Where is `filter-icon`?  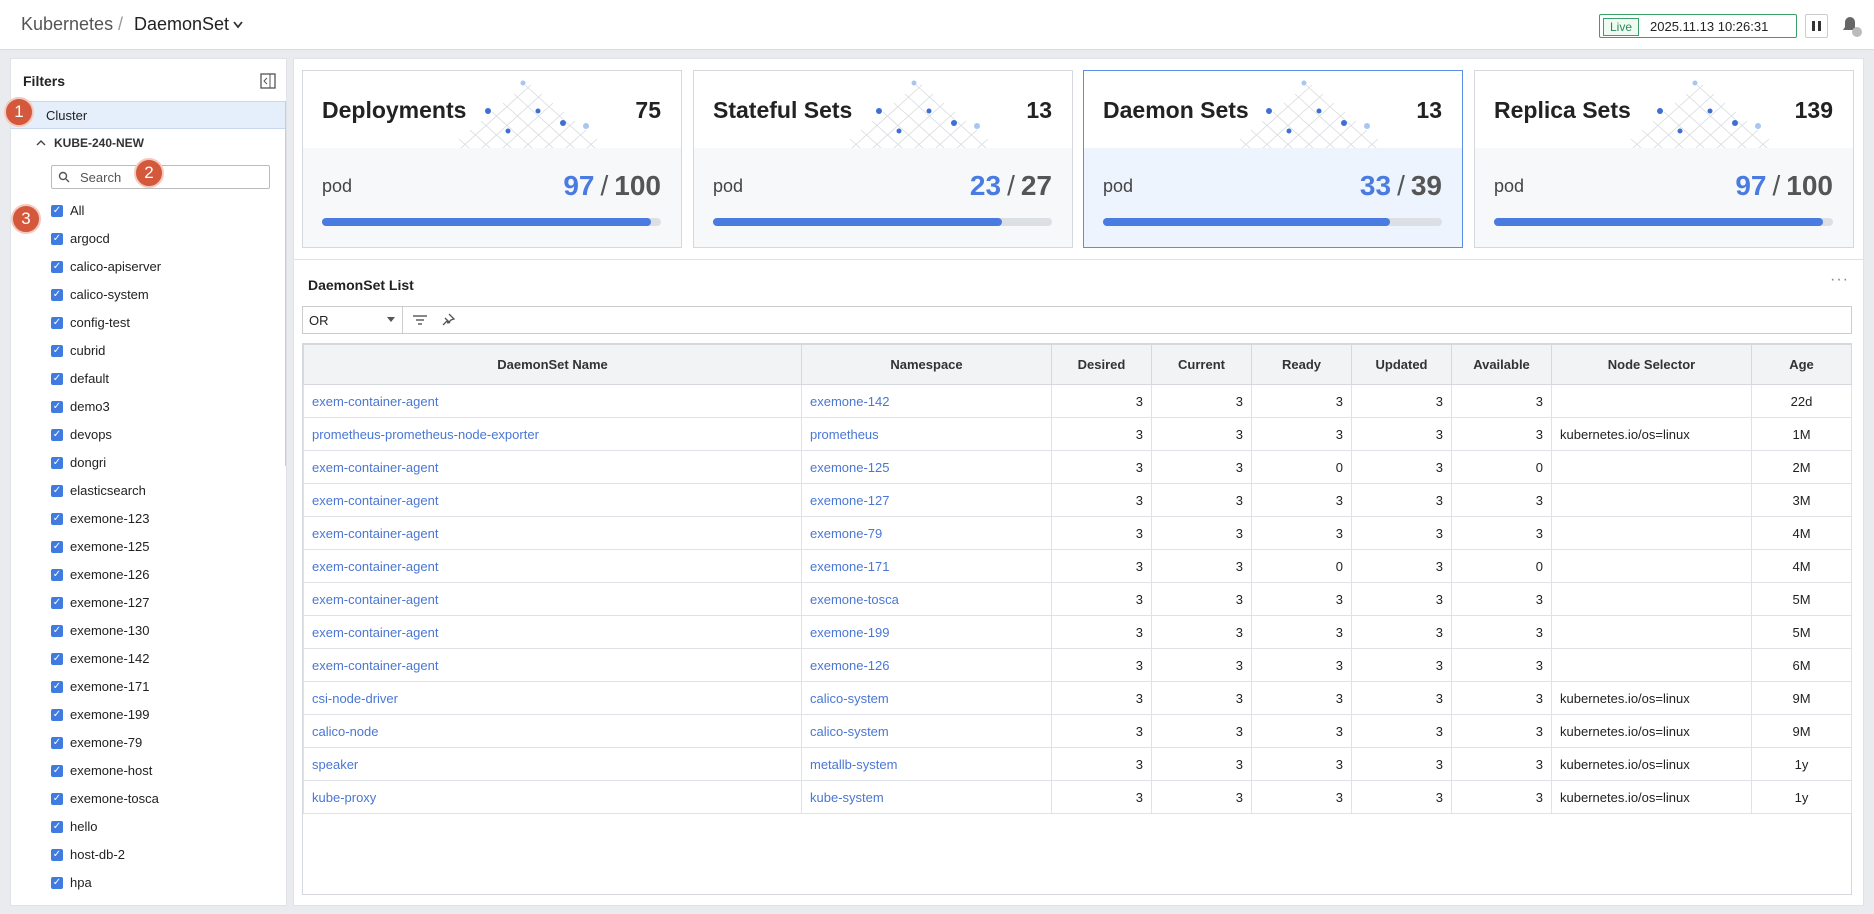 filter-icon is located at coordinates (420, 320).